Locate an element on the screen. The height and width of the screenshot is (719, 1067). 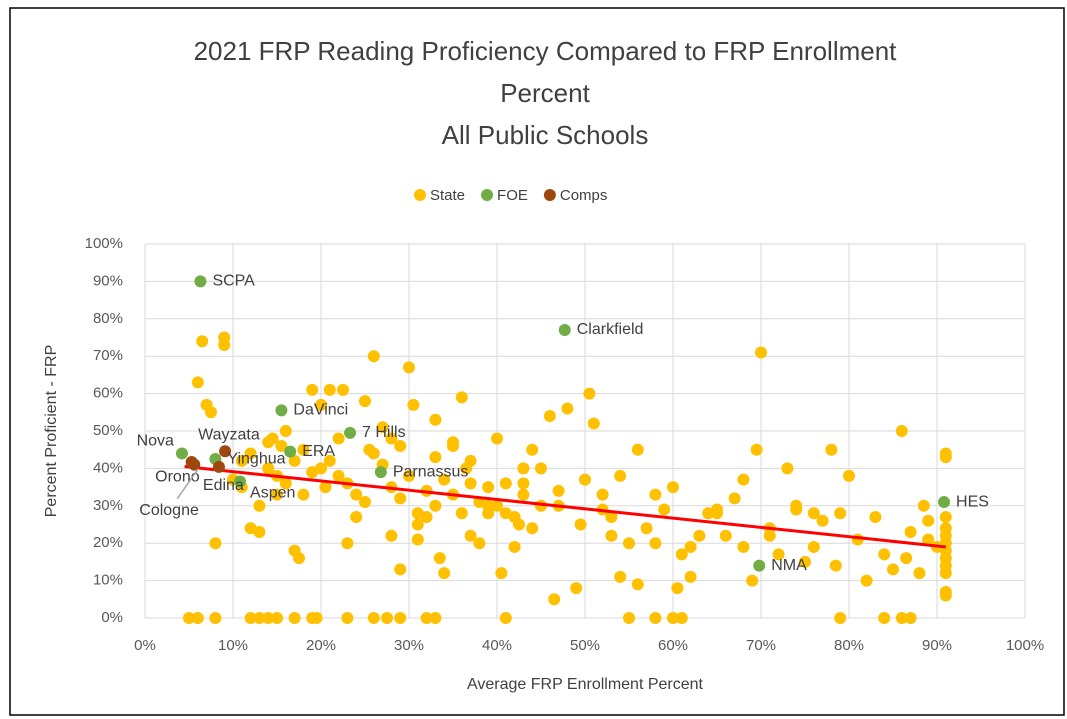
y-tick-label: 10% is located at coordinates (108, 580).